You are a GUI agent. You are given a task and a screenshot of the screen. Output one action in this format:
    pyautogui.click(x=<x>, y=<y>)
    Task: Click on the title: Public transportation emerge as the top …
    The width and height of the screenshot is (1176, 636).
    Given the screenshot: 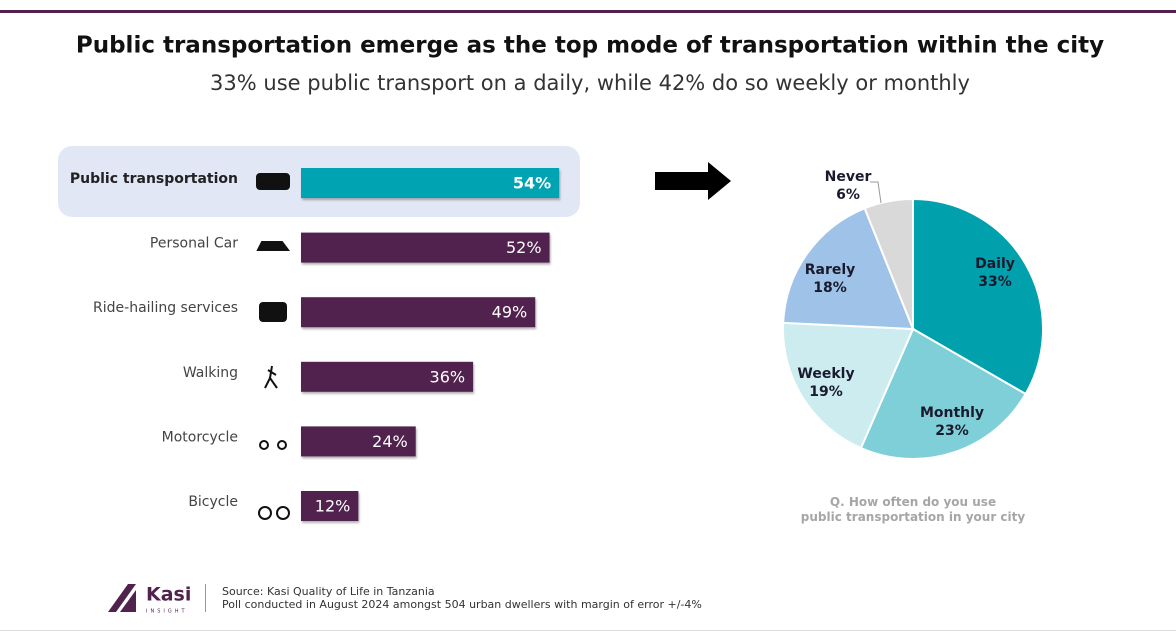 What is the action you would take?
    pyautogui.click(x=590, y=46)
    